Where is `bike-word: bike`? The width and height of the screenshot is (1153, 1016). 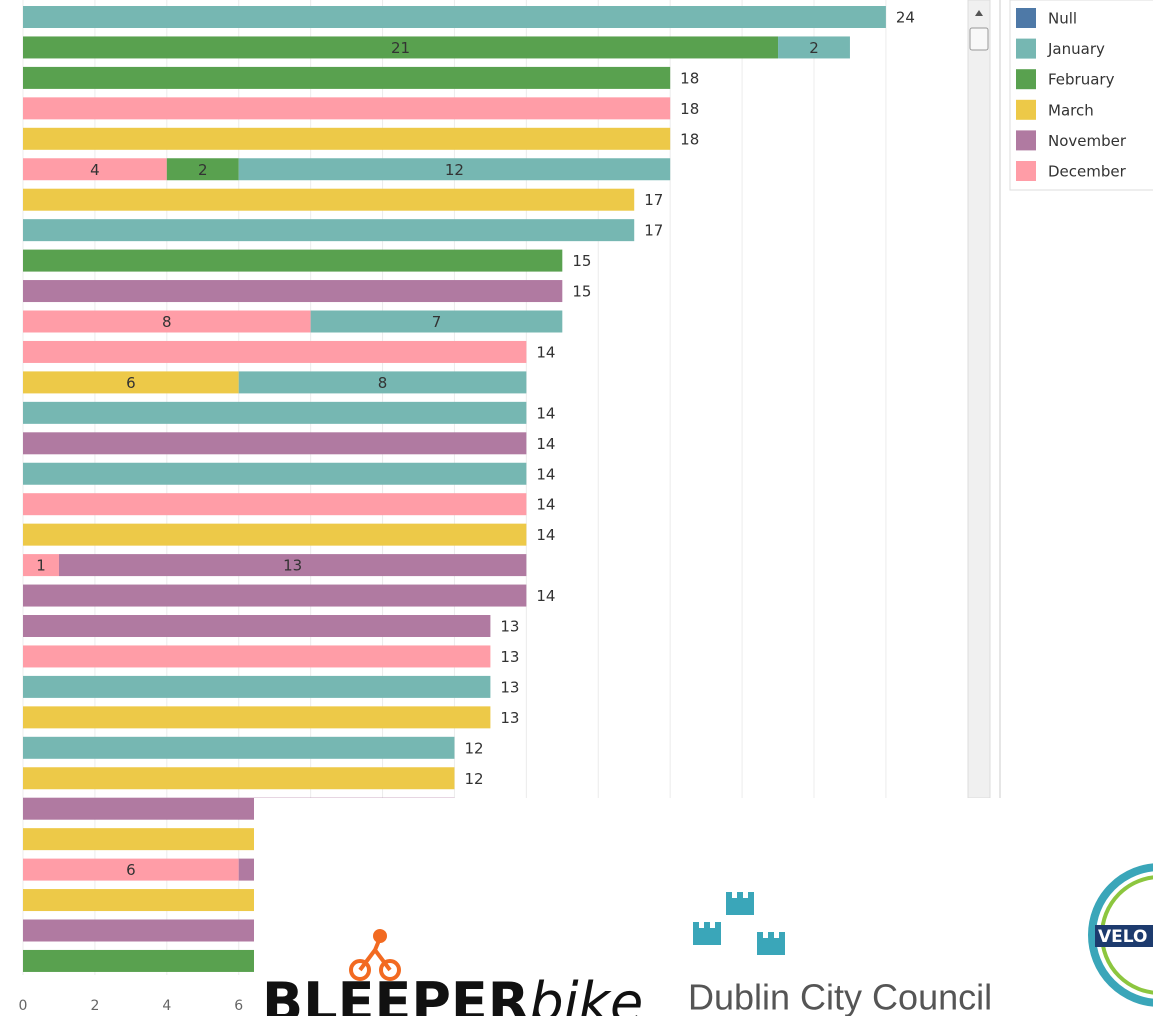
bike-word: bike is located at coordinates (586, 993).